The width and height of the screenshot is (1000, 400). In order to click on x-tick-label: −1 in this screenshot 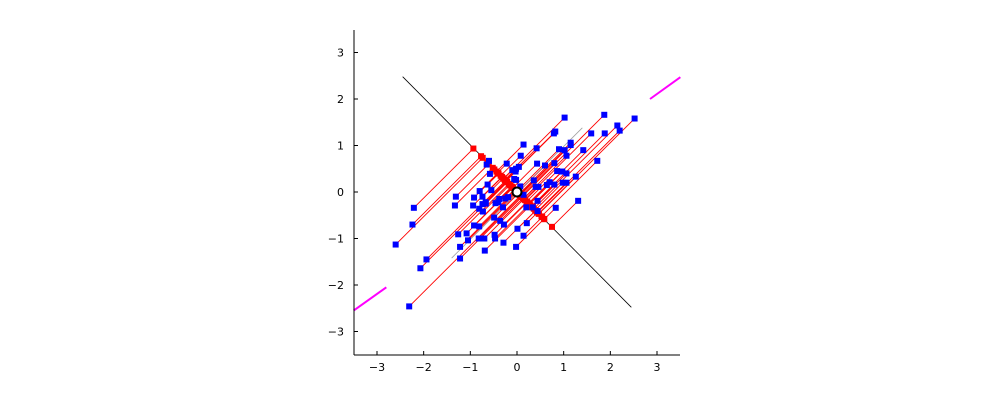, I will do `click(470, 367)`.